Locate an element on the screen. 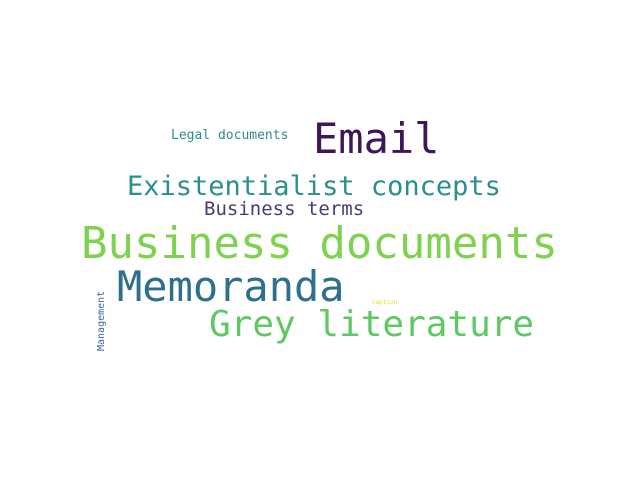 This screenshot has height=480, width=640. word-management: Management is located at coordinates (101, 320).